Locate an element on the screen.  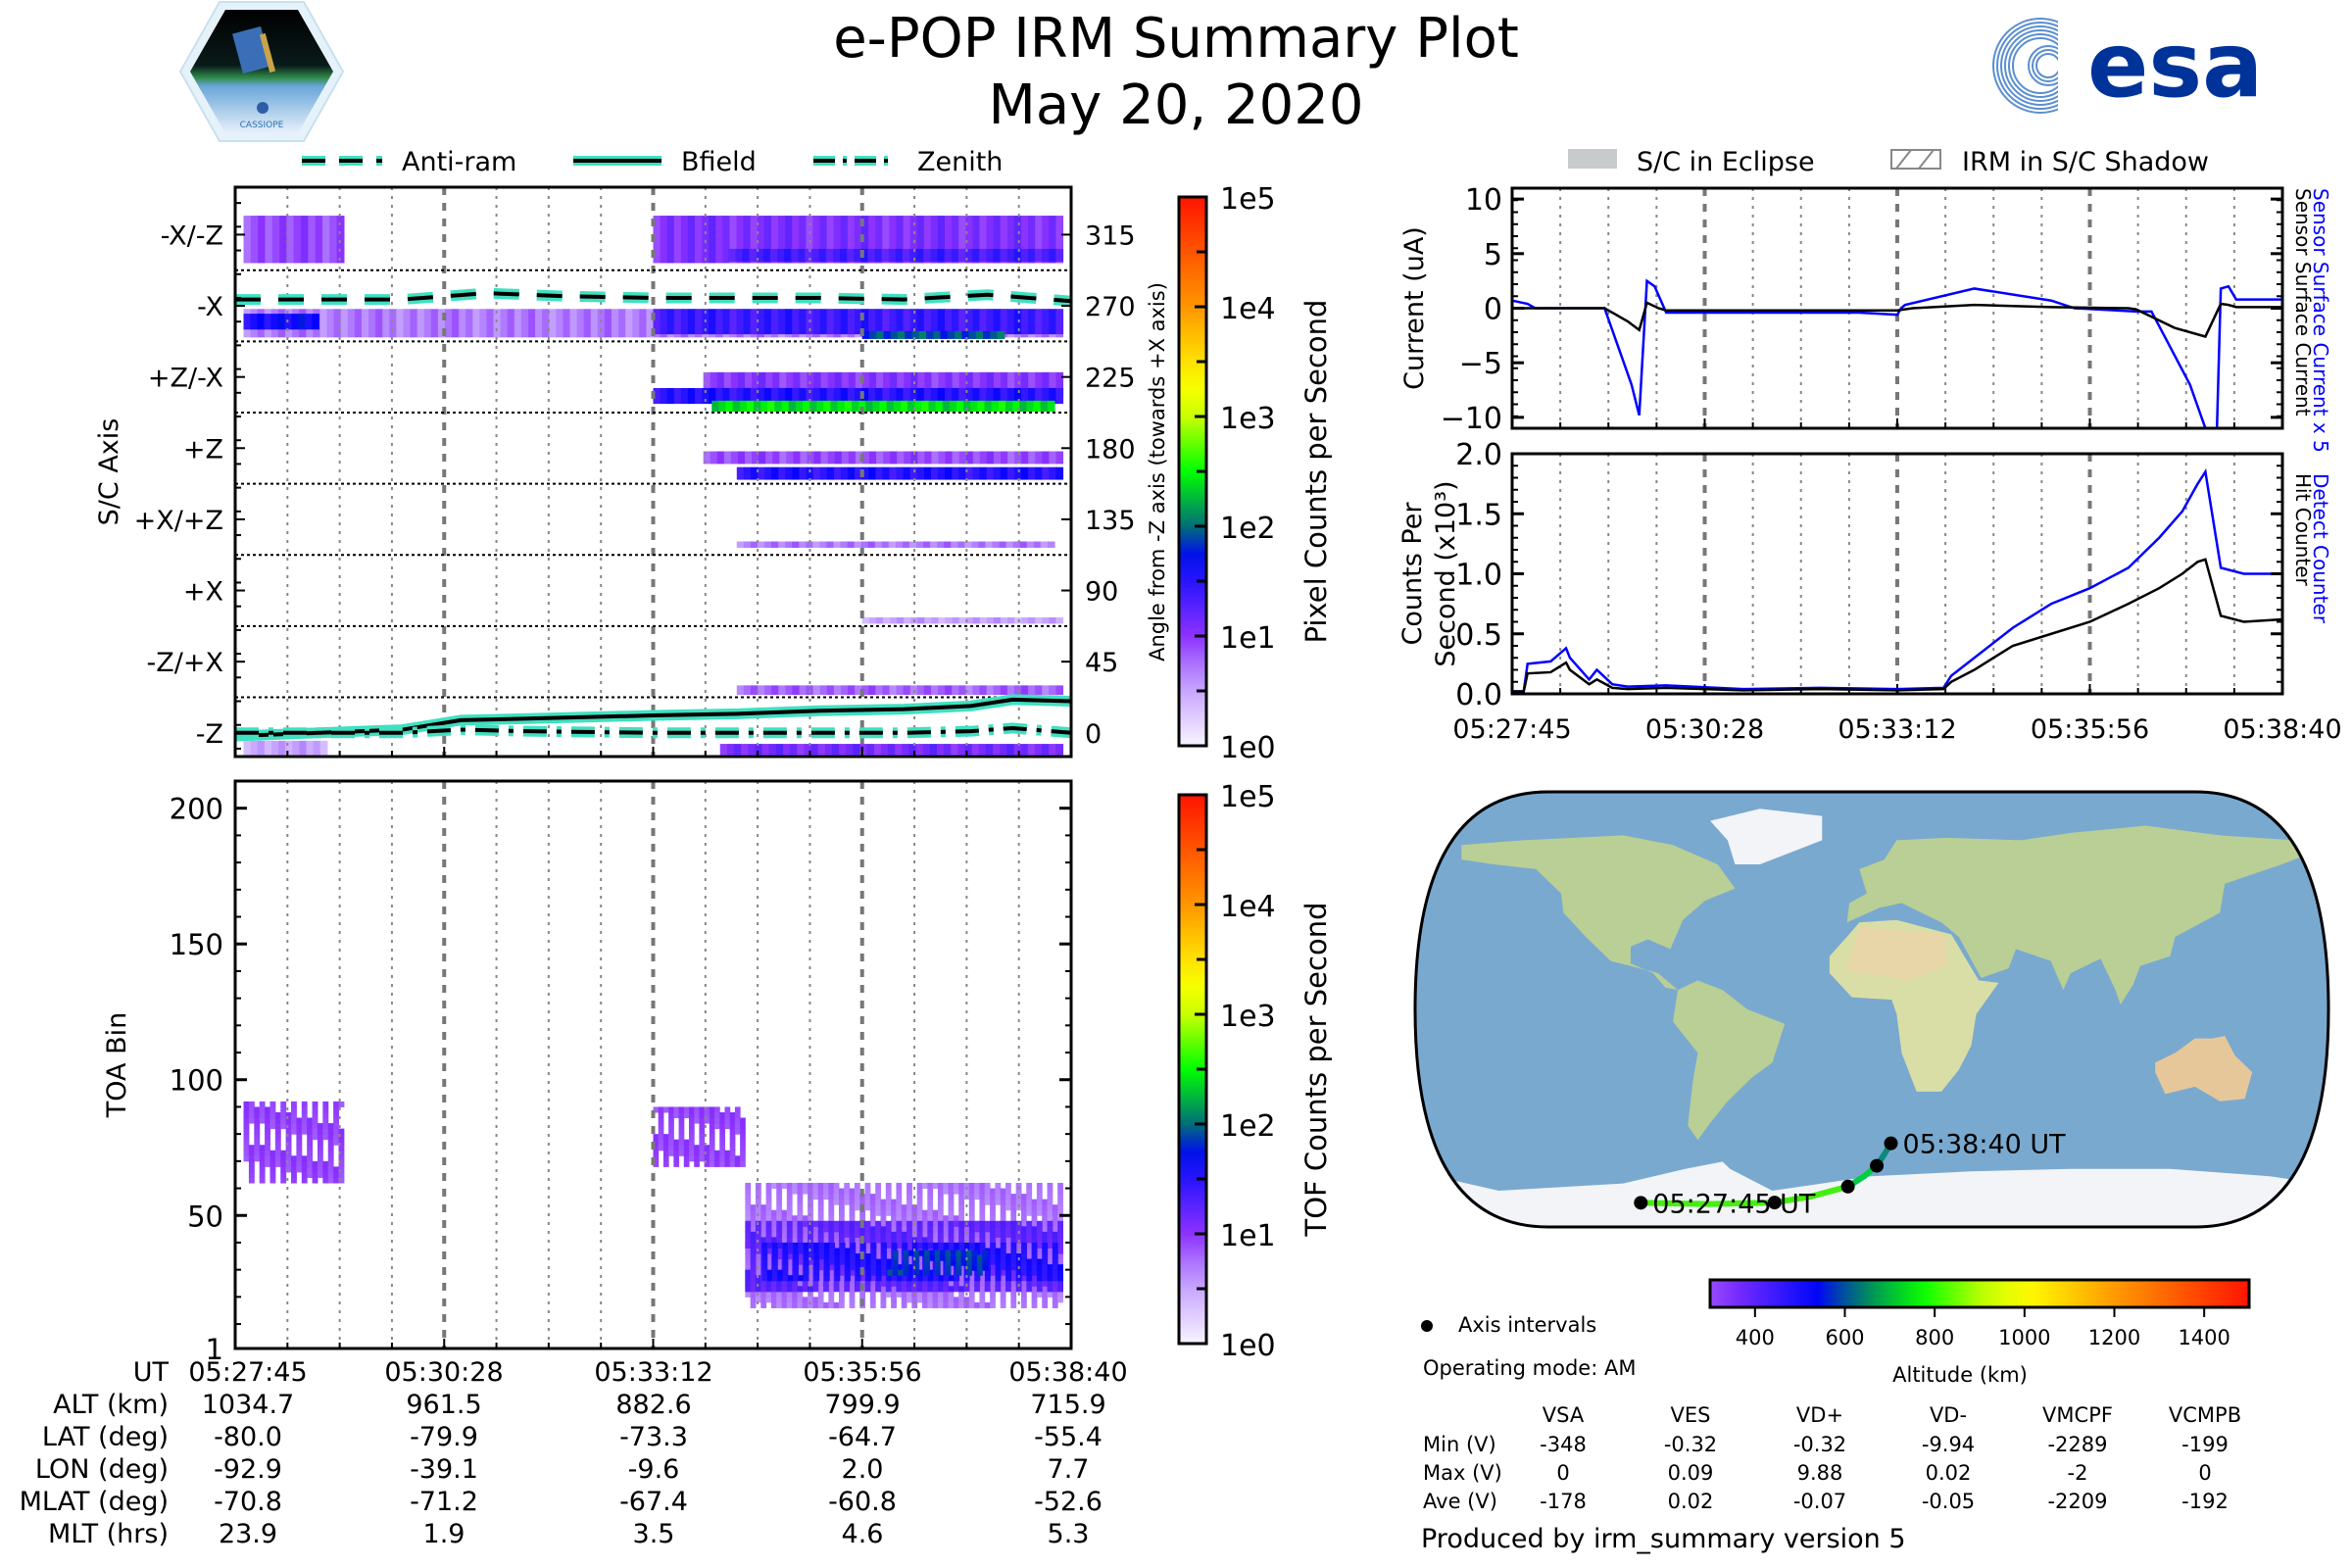
voltage-row-label: Max (V) is located at coordinates (1462, 1473).